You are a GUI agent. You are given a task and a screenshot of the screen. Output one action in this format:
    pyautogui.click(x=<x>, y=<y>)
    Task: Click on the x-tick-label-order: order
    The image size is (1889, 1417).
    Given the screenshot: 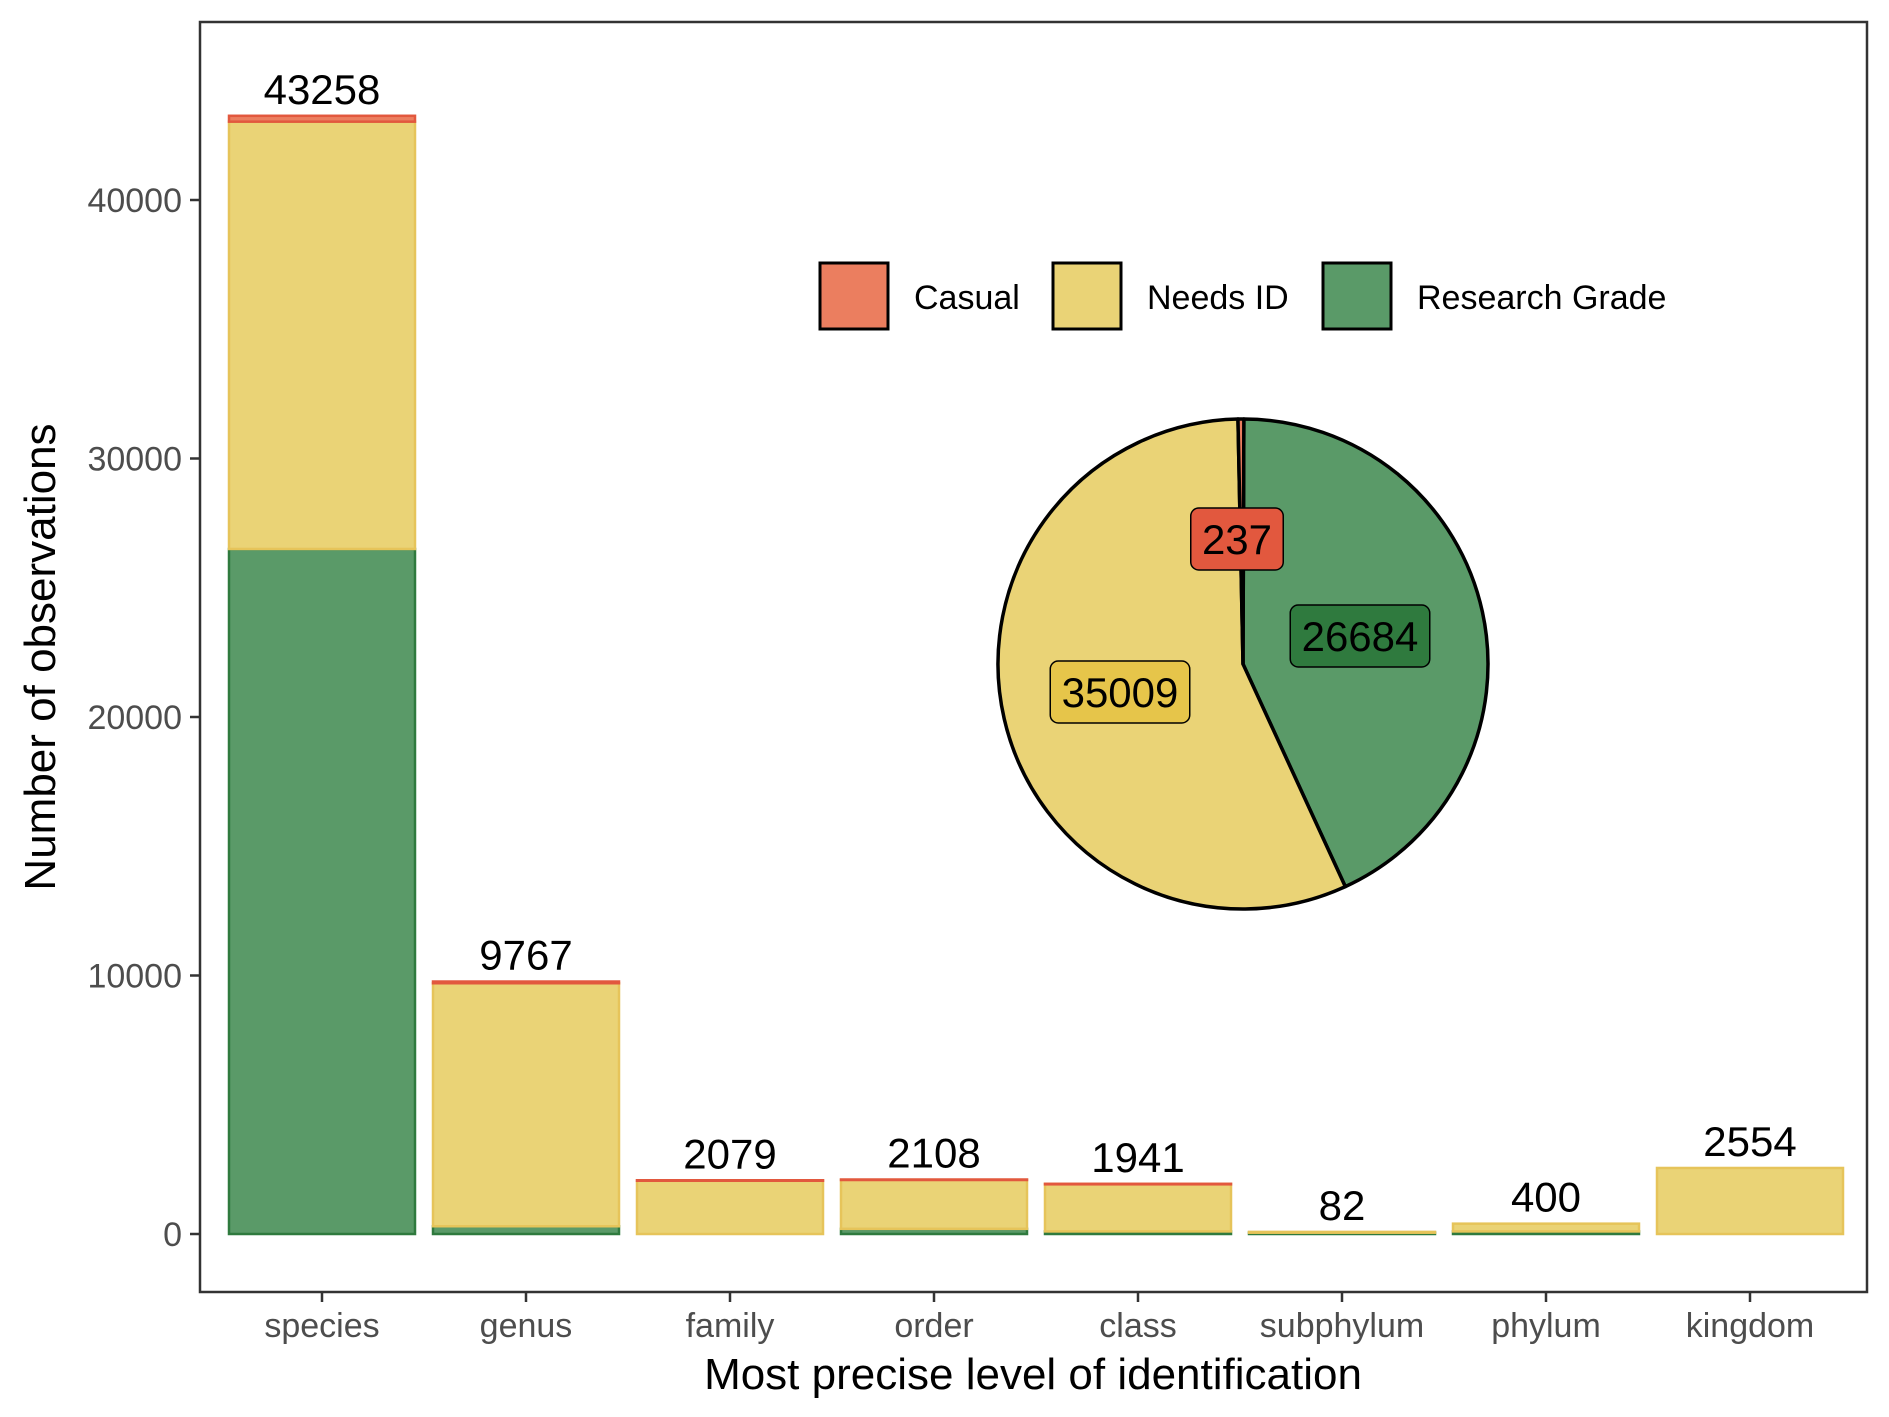 What is the action you would take?
    pyautogui.click(x=933, y=1326)
    